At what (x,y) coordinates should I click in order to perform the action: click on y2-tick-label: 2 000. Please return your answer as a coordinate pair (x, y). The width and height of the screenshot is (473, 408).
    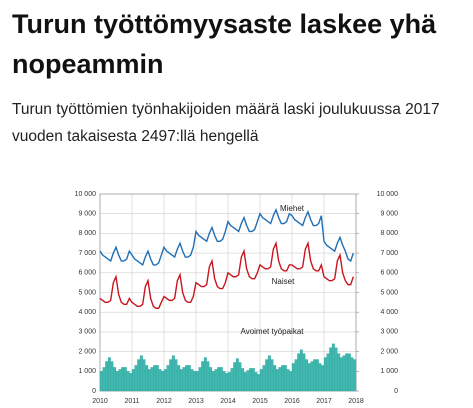
    Looking at the image, I should click on (389, 351).